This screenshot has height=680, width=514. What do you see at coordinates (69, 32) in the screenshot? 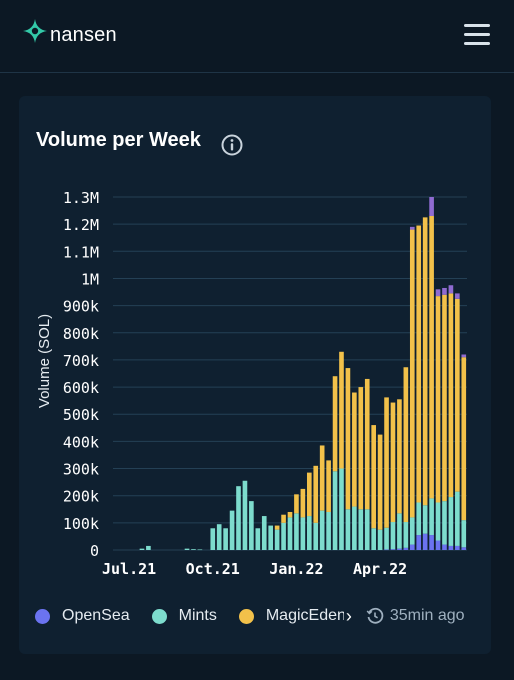
I see `nansen-logo: nansen` at bounding box center [69, 32].